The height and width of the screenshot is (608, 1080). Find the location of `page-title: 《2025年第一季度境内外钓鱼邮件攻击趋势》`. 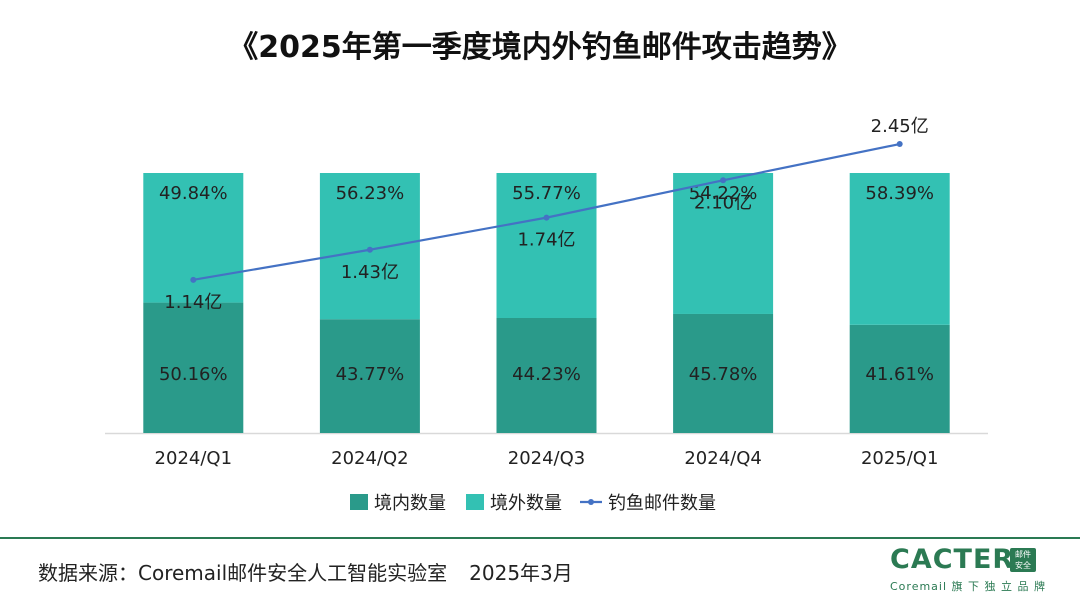

page-title: 《2025年第一季度境内外钓鱼邮件攻击趋势》 is located at coordinates (540, 47).